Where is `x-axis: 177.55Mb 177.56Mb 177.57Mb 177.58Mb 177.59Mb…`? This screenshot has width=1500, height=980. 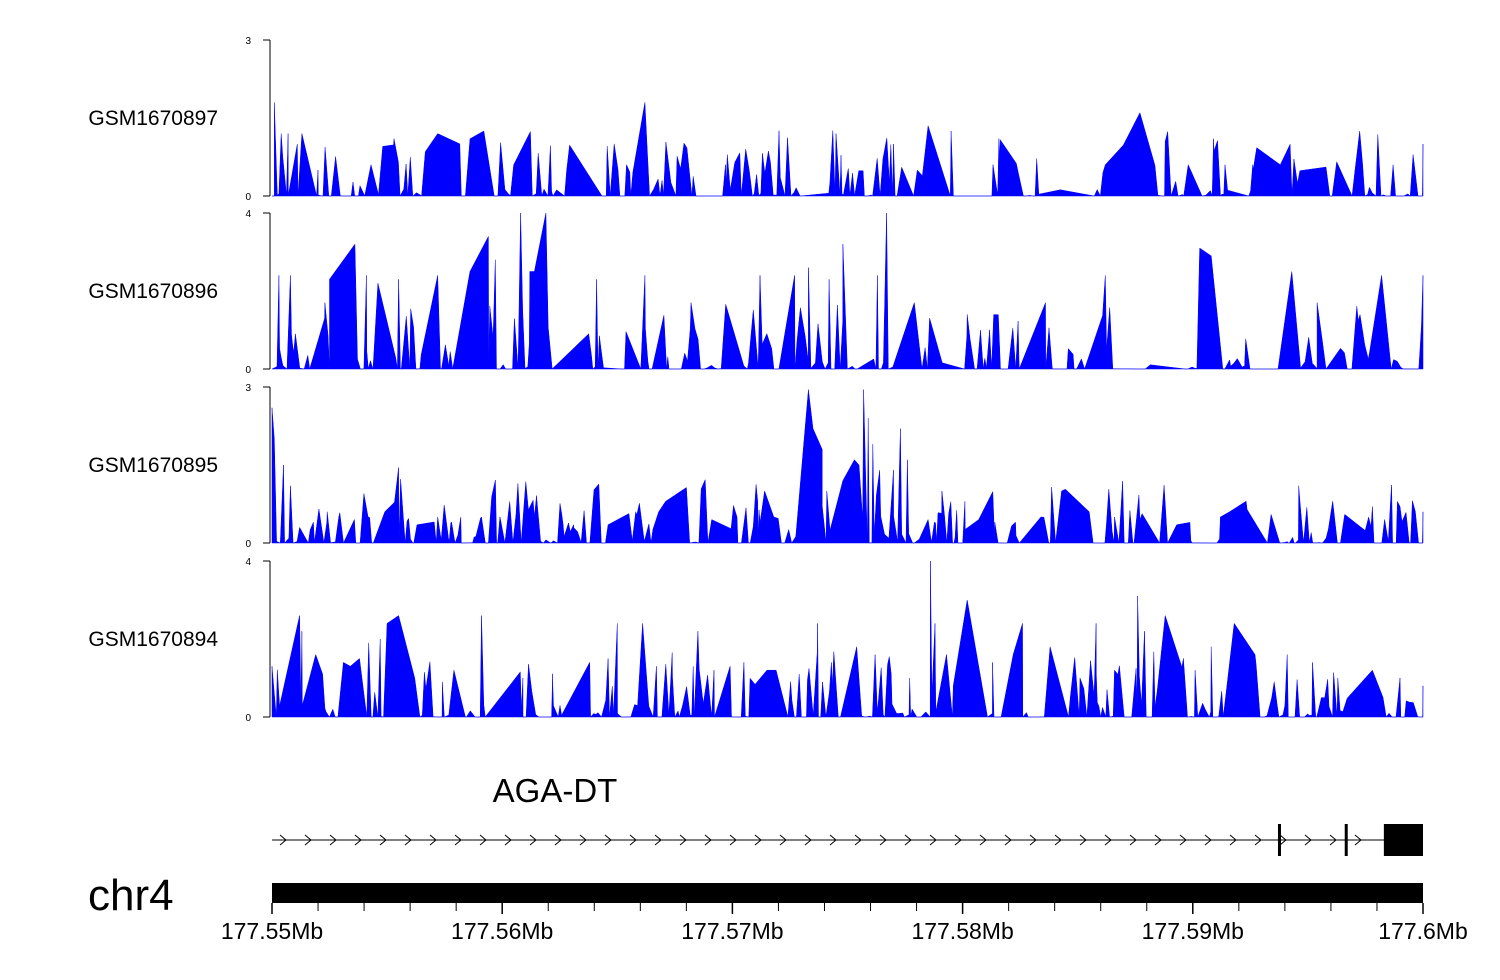 x-axis: 177.55Mb 177.56Mb 177.57Mb 177.58Mb 177.59Mb… is located at coordinates (844, 923).